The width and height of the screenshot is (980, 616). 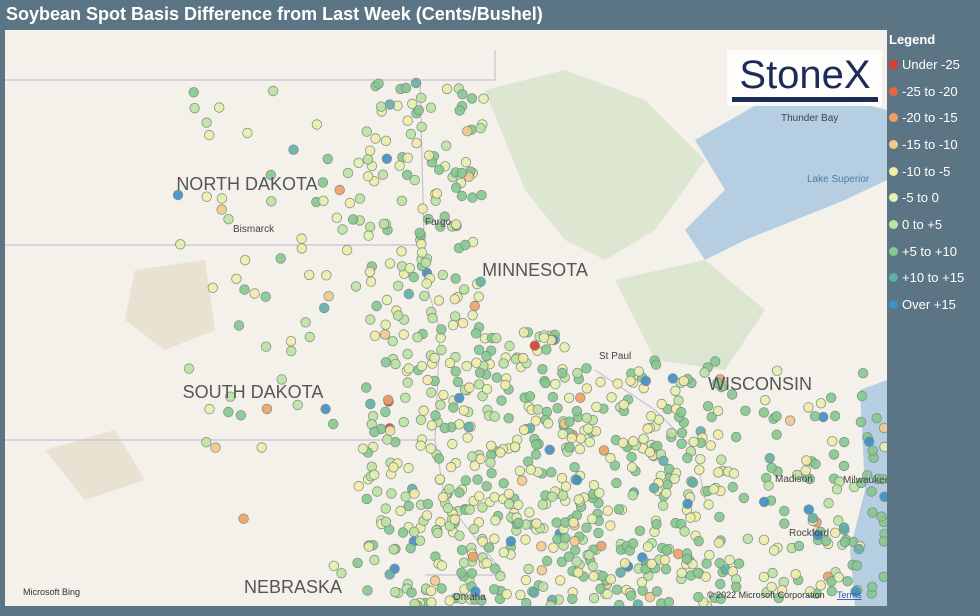 What do you see at coordinates (926, 91) in the screenshot?
I see `legend-item: -25 to -20` at bounding box center [926, 91].